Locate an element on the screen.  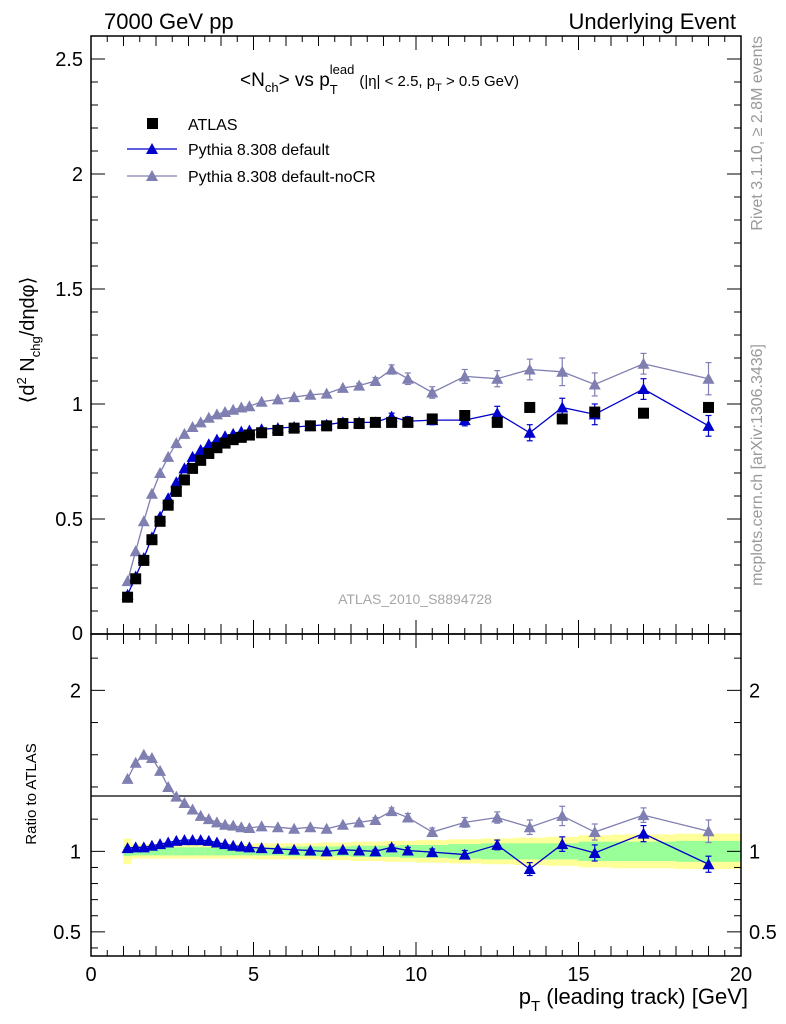
main-y-tick-label: 2.5 is located at coordinates (69, 60).